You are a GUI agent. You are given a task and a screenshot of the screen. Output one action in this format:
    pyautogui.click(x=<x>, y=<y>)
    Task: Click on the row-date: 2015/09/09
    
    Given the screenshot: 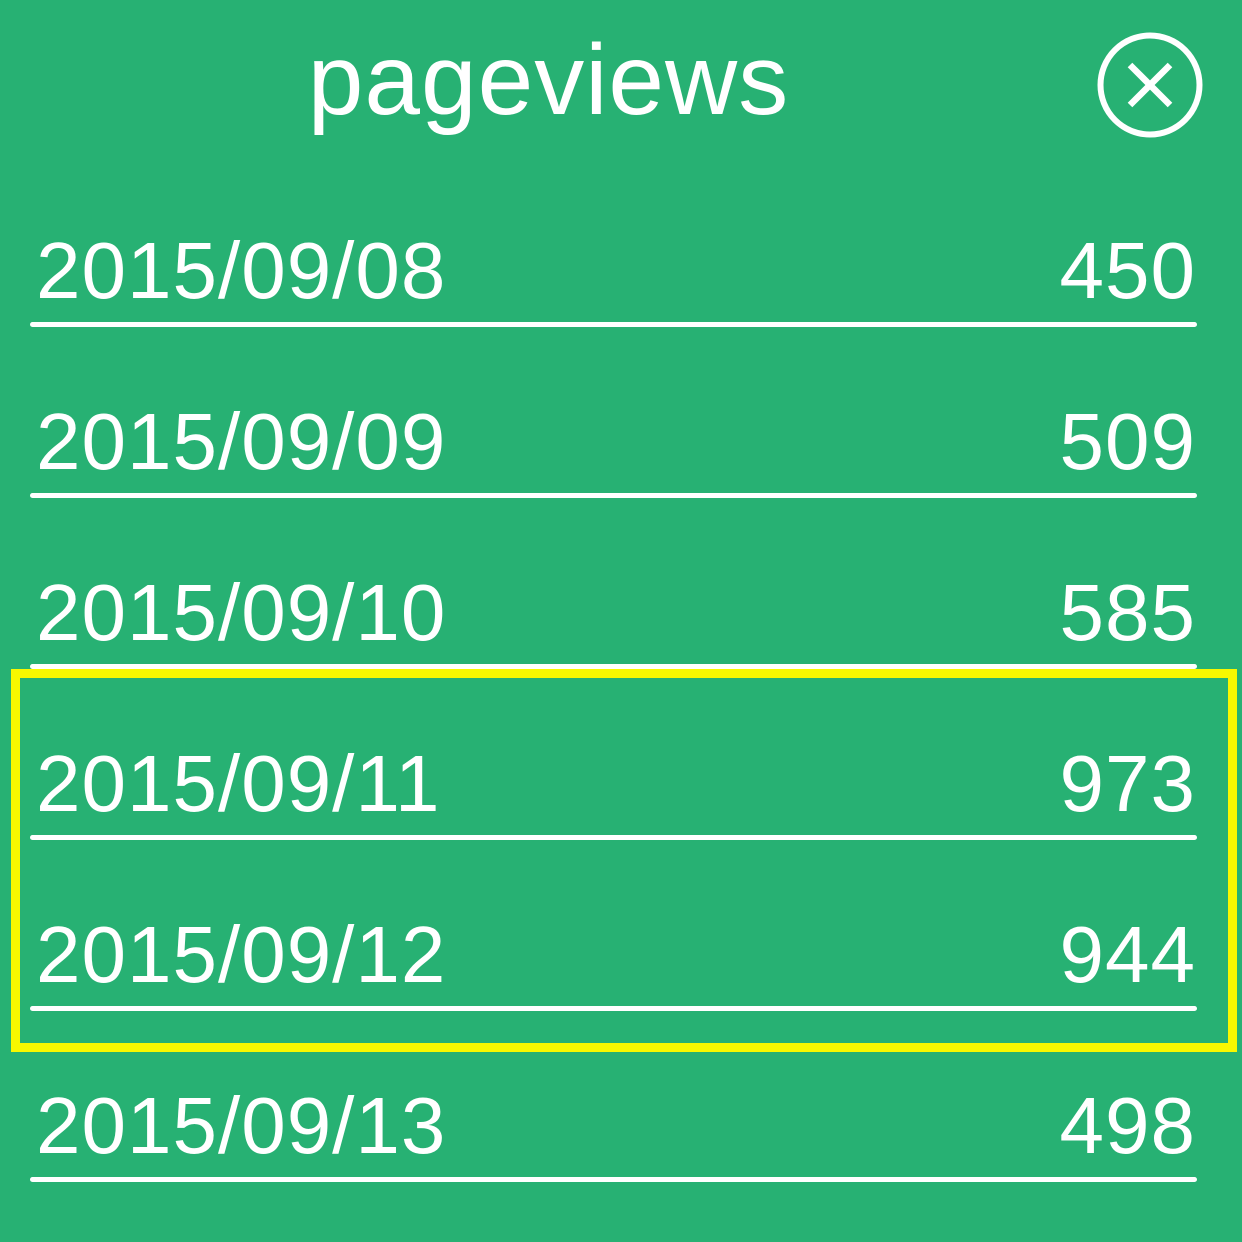 What is the action you would take?
    pyautogui.click(x=241, y=441)
    